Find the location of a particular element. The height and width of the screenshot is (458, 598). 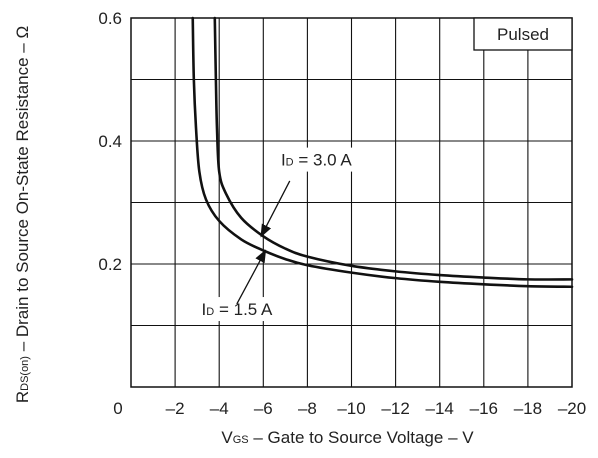

annotations: ID = 3.0 A ID = 1.5 A is located at coordinates (283, 234).